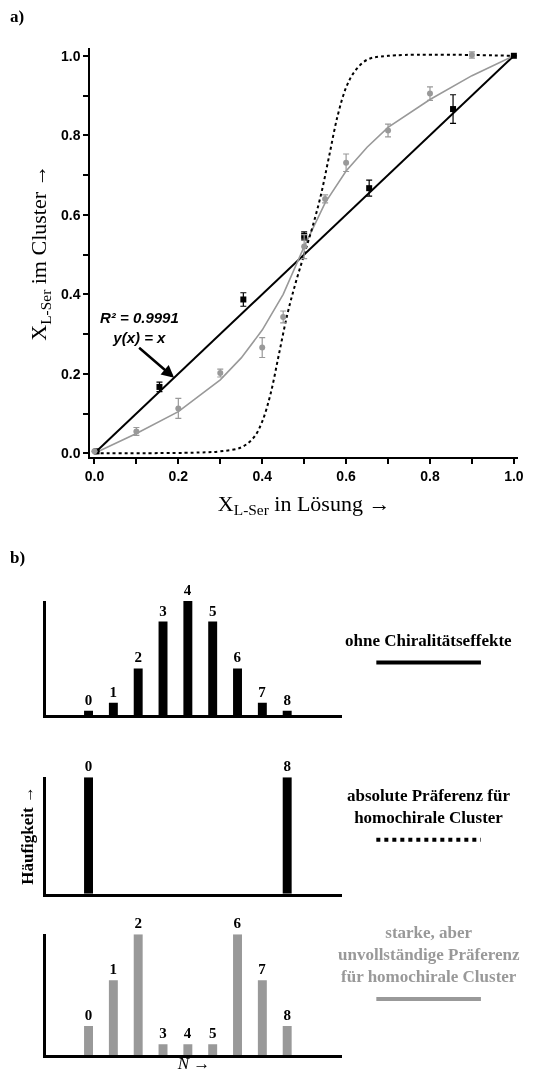 Image resolution: width=534 pixels, height=1079 pixels. I want to click on x-tick-label: 0.6, so click(346, 476).